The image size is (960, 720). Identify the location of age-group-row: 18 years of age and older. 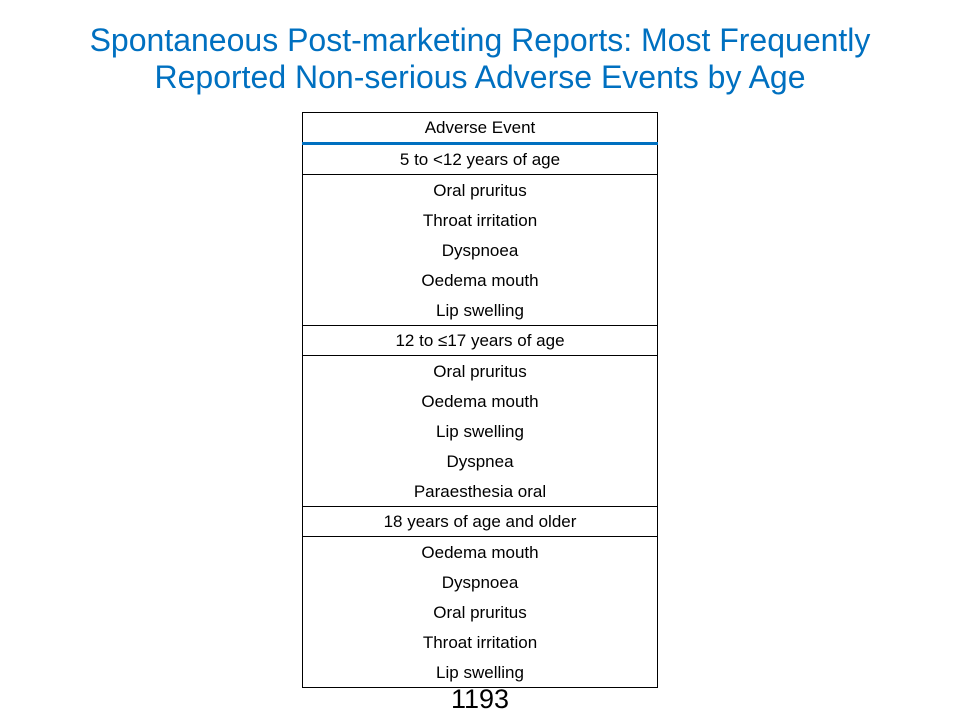
(480, 521).